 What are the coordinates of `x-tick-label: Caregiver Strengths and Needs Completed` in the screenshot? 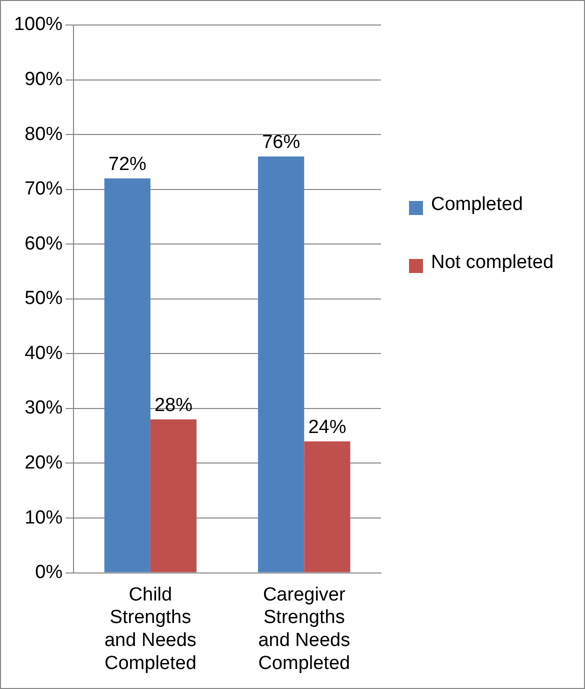 It's located at (304, 629).